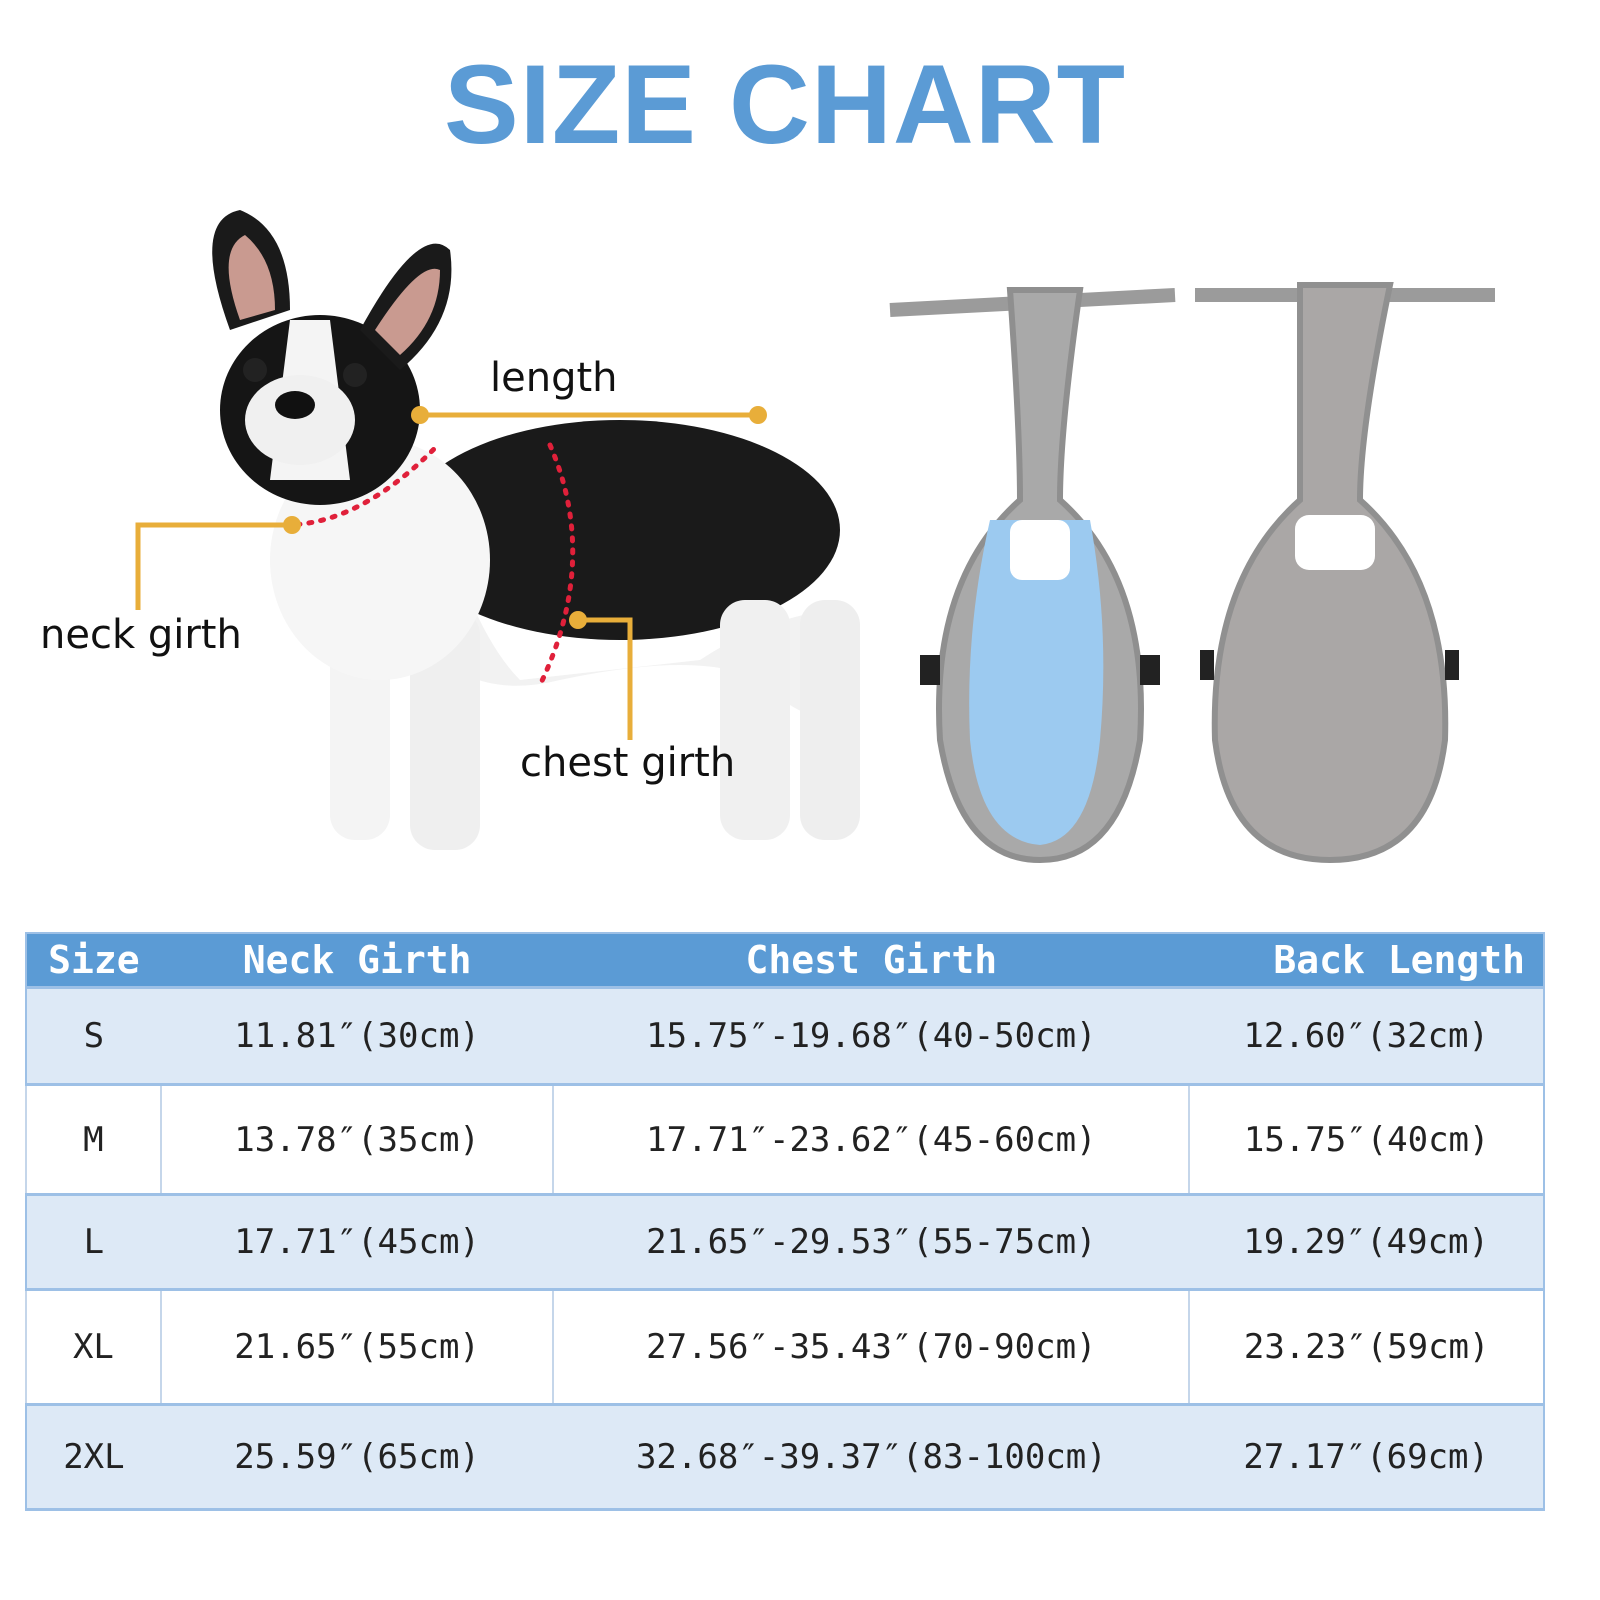 The width and height of the screenshot is (1600, 1600). Describe the element at coordinates (554, 378) in the screenshot. I see `length-label: length` at that location.